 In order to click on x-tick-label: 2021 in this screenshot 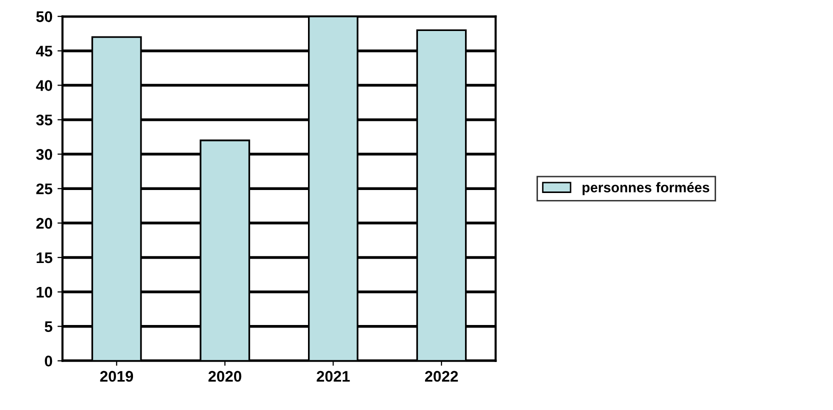, I will do `click(333, 376)`.